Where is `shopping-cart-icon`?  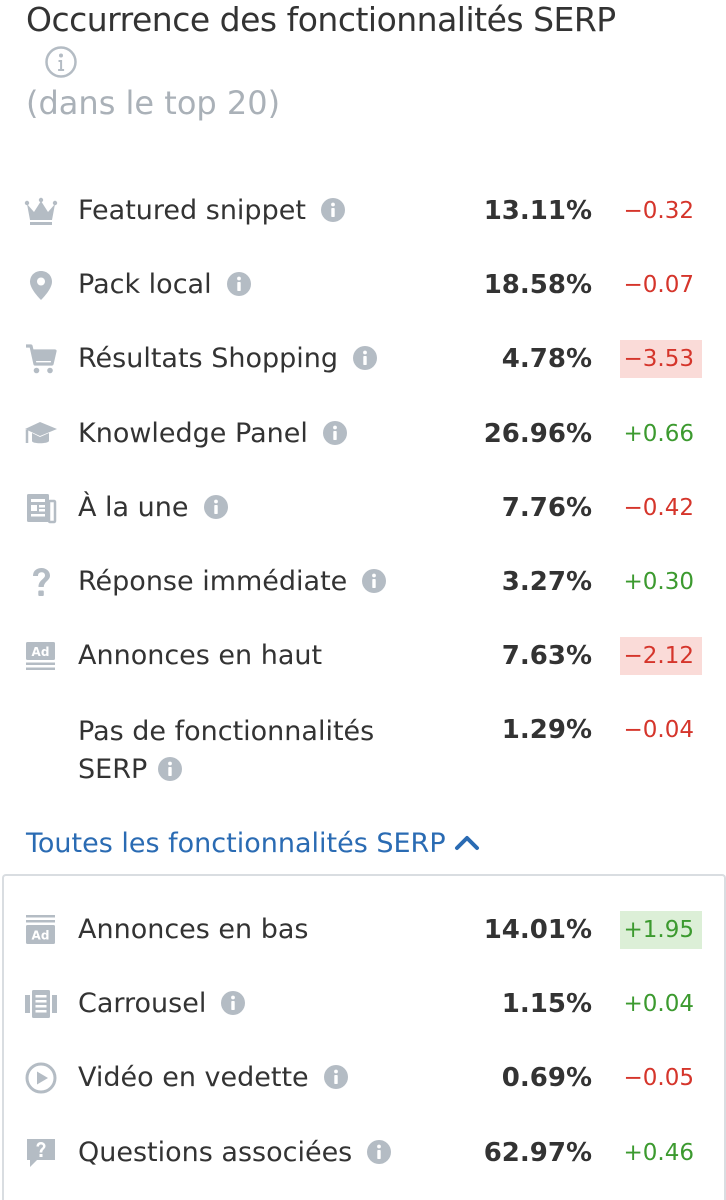 shopping-cart-icon is located at coordinates (41, 359).